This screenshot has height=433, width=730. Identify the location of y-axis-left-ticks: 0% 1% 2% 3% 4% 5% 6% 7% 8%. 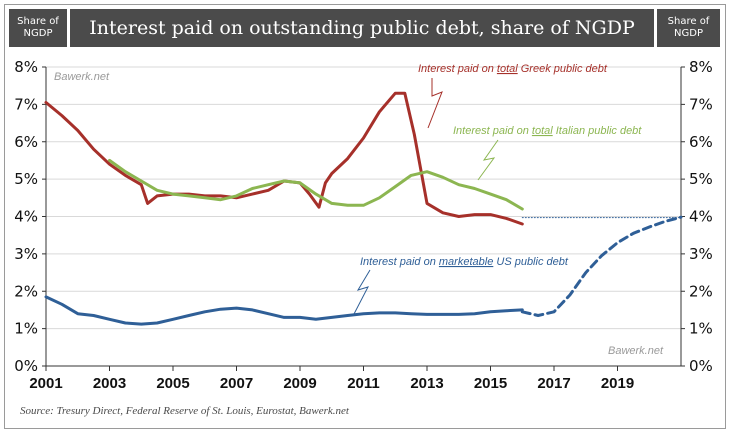
(26, 216).